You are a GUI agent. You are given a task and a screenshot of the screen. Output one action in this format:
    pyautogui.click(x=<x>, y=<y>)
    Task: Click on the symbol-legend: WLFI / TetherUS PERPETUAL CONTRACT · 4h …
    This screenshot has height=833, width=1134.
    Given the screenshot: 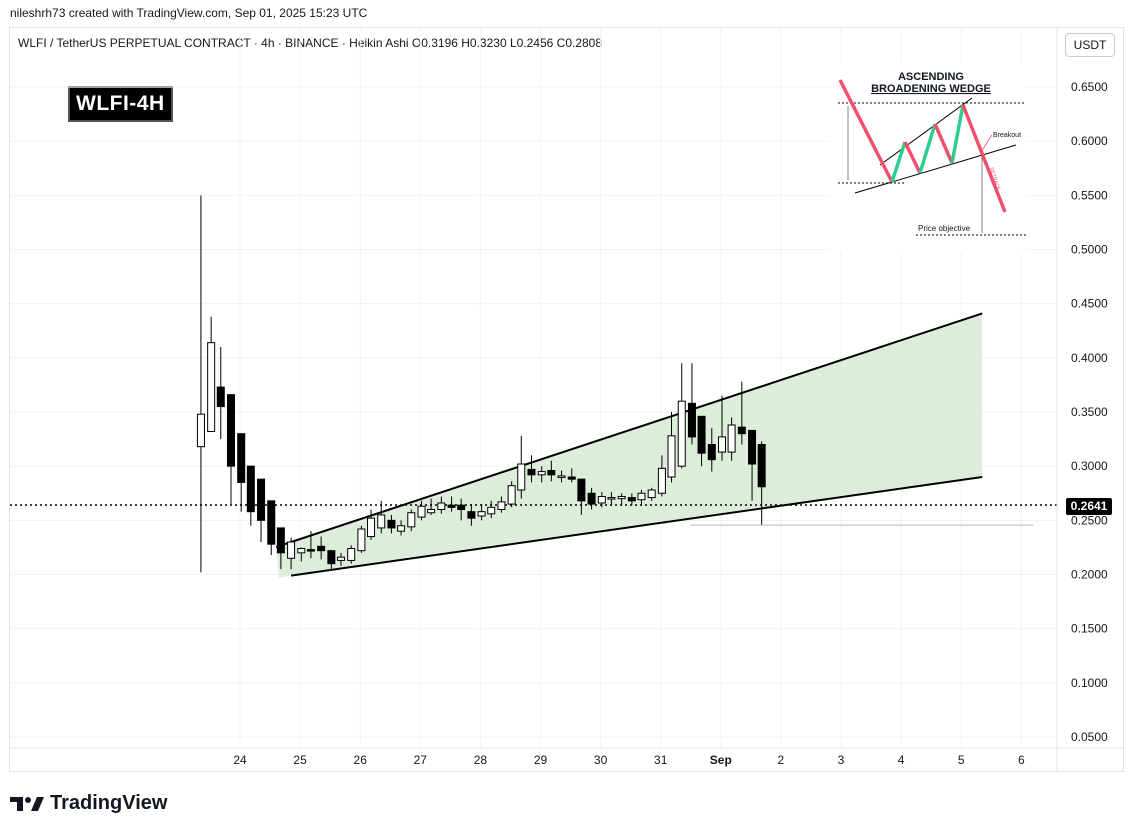 What is the action you would take?
    pyautogui.click(x=310, y=43)
    